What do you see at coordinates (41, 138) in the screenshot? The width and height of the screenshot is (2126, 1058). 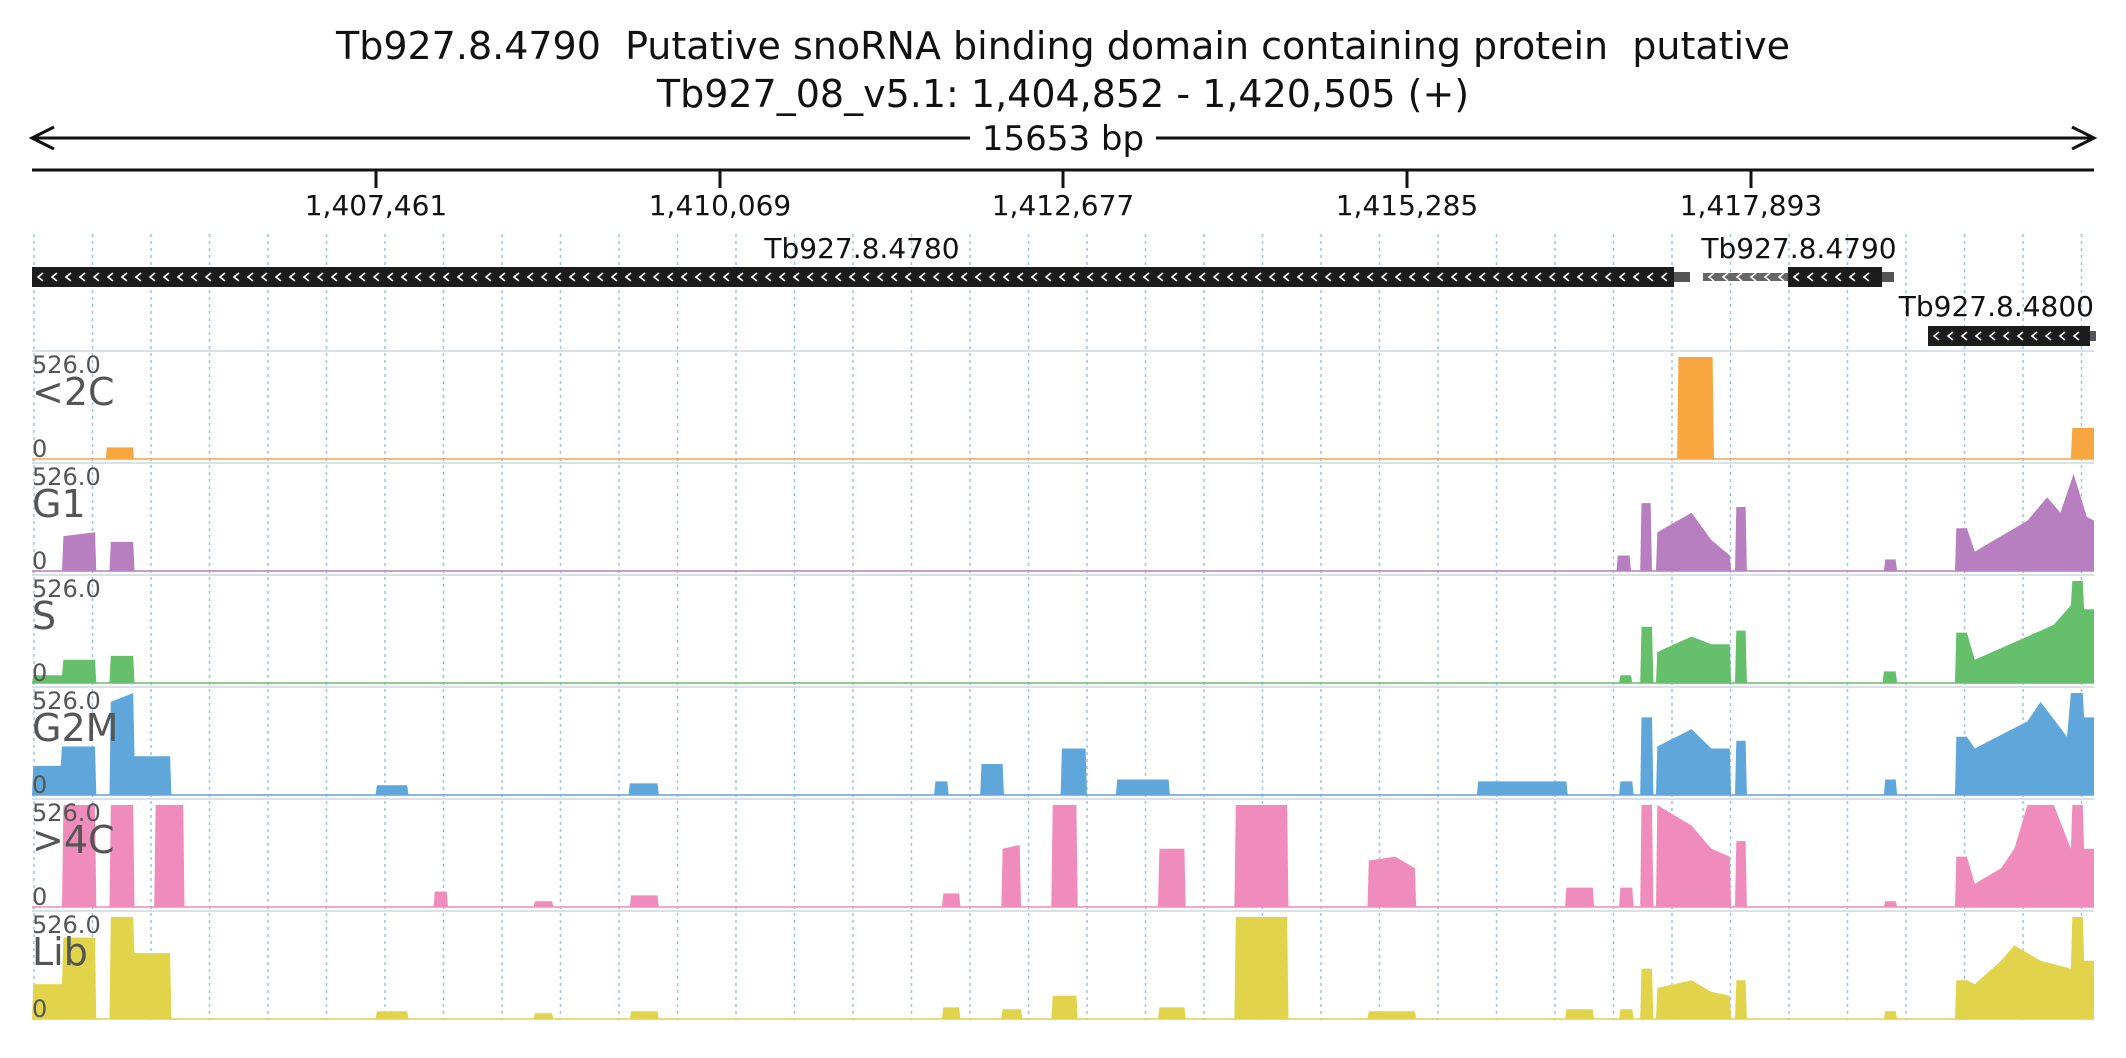 I see `arrow-left-icon` at bounding box center [41, 138].